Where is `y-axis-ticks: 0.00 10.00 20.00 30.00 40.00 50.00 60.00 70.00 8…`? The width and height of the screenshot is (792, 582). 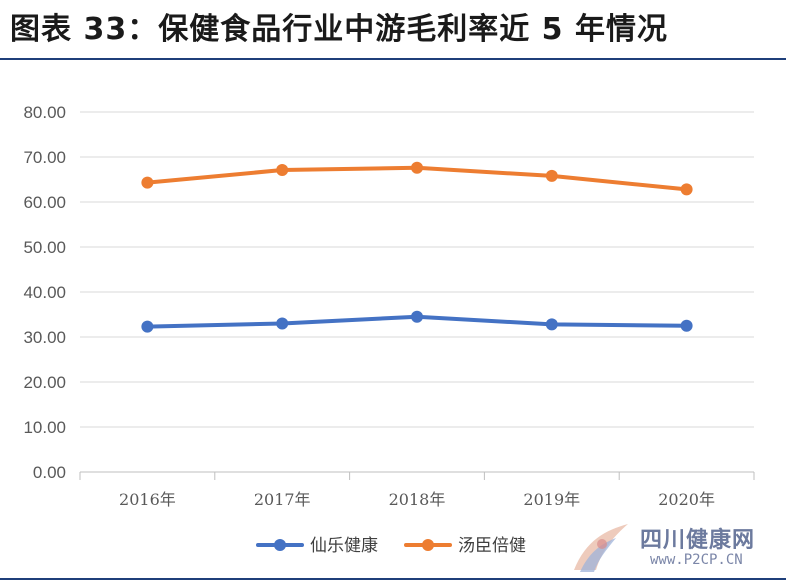 y-axis-ticks: 0.00 10.00 20.00 30.00 40.00 50.00 60.00 70.00 8… is located at coordinates (44, 292).